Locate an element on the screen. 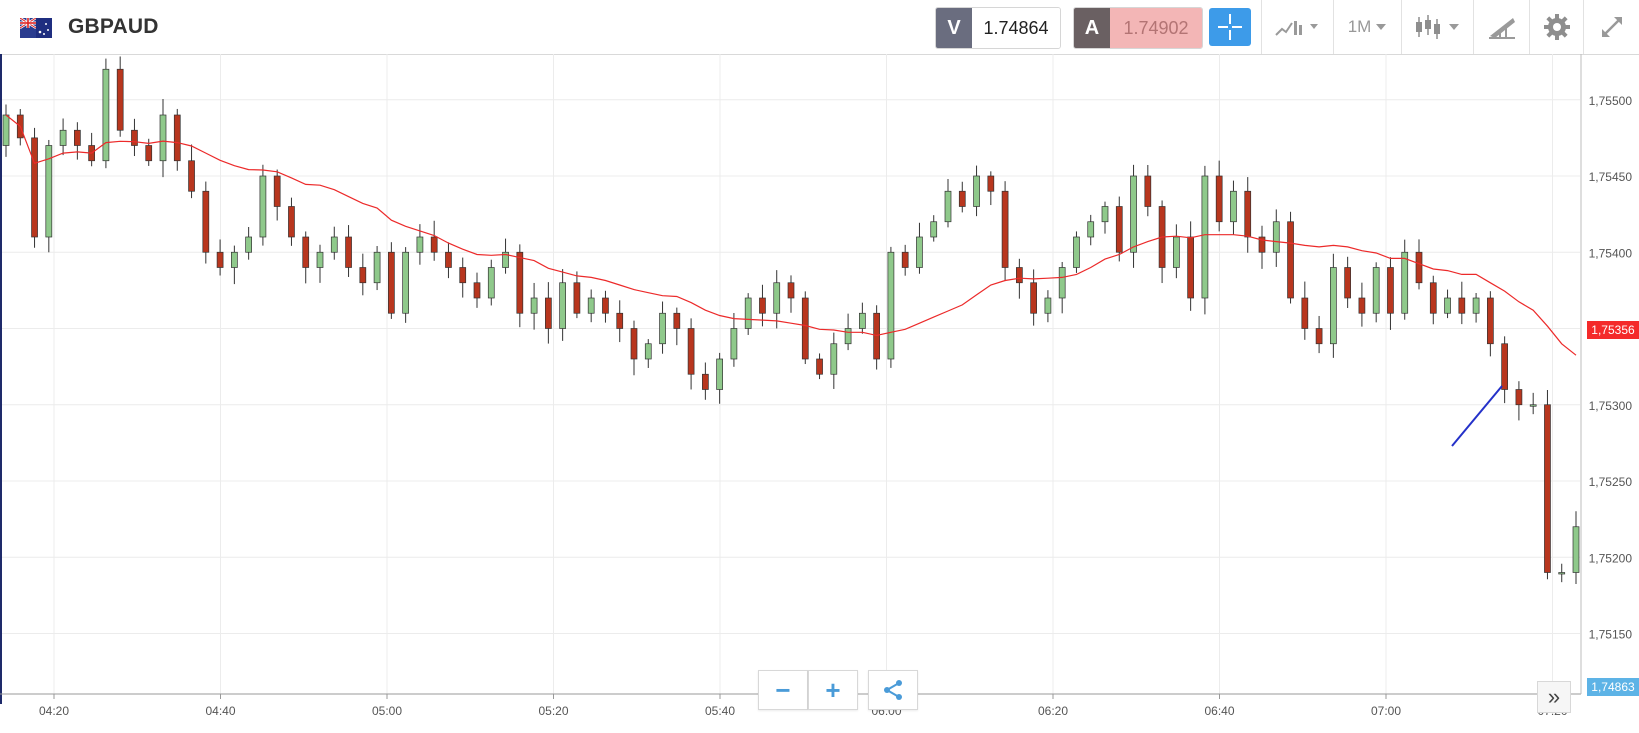 The image size is (1639, 733). trend-drawing-line is located at coordinates (1477, 416).